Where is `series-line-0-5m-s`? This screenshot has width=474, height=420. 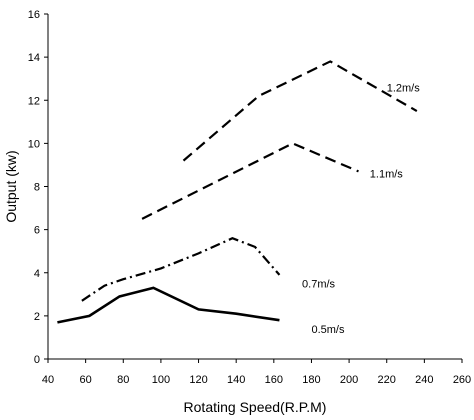 series-line-0-5m-s is located at coordinates (168, 305).